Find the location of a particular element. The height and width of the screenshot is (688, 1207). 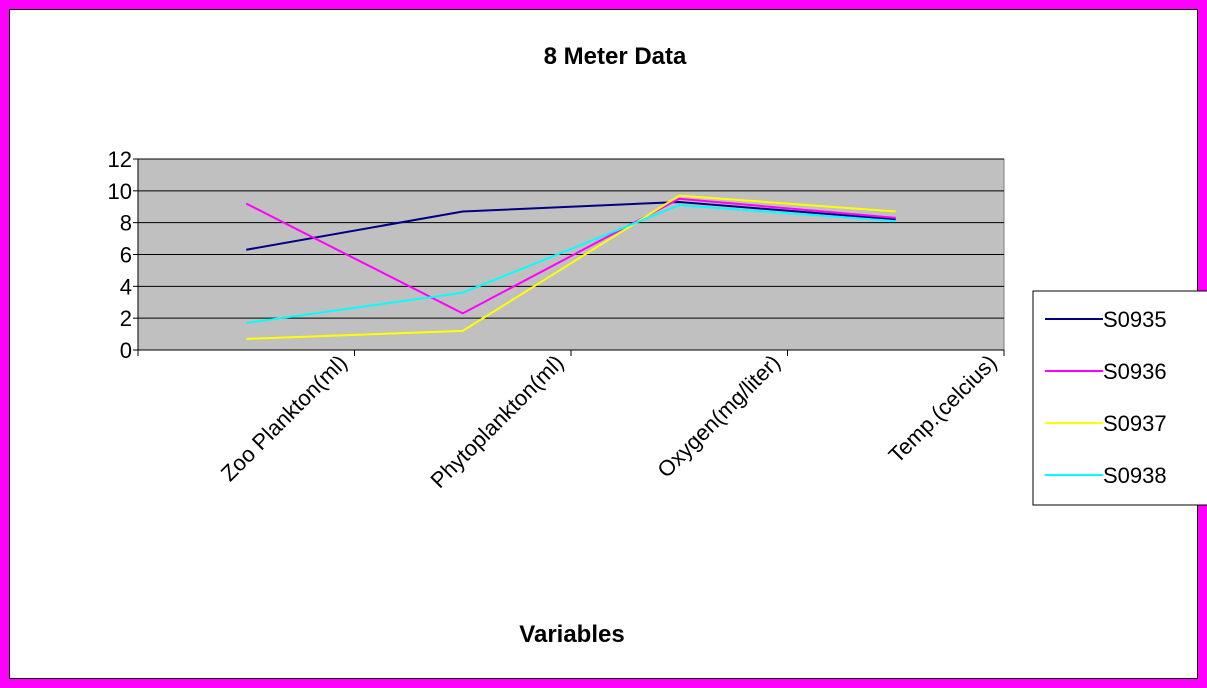

legend-label: S0936 is located at coordinates (1135, 371).